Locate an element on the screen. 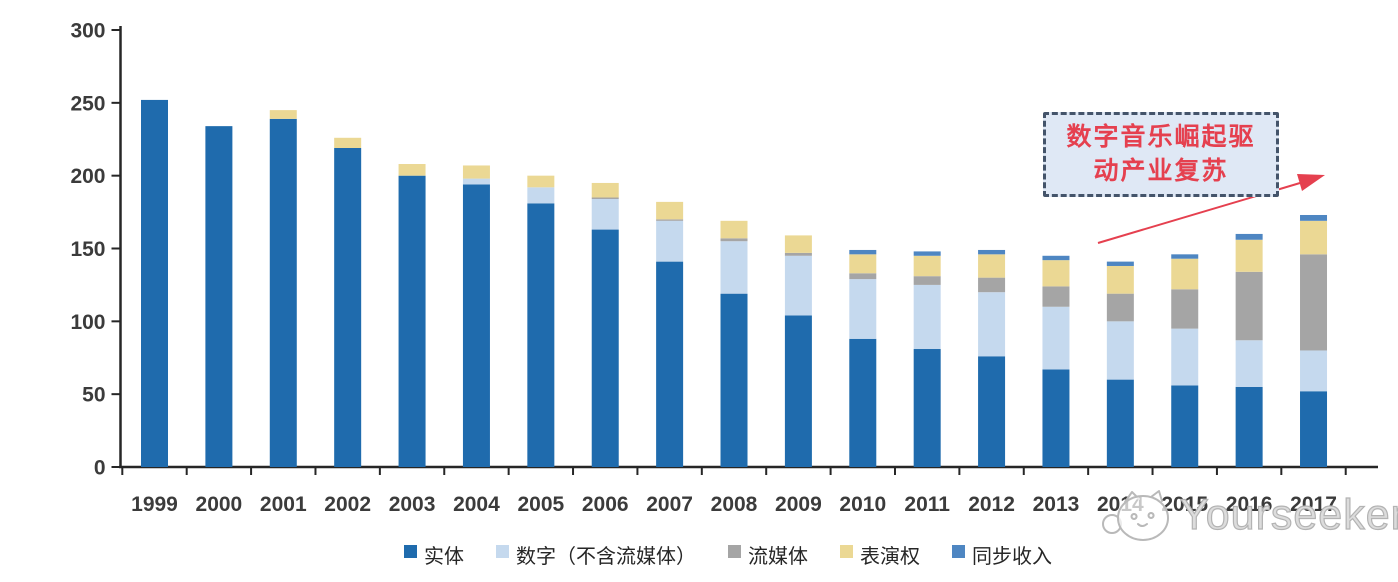 Image resolution: width=1398 pixels, height=582 pixels. bar-segment-streaming-2011 is located at coordinates (927, 280).